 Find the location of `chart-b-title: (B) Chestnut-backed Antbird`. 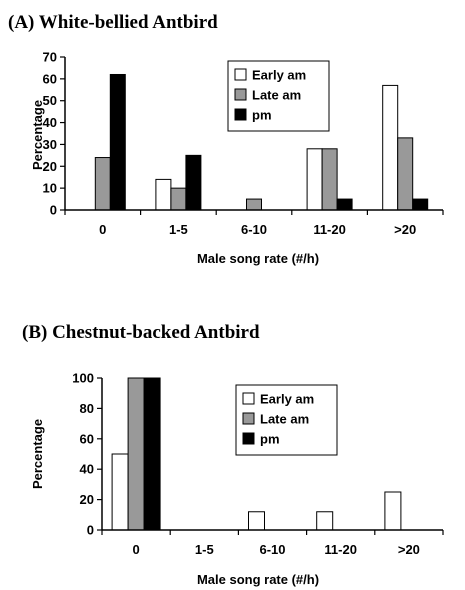

chart-b-title: (B) Chestnut-backed Antbird is located at coordinates (141, 332).